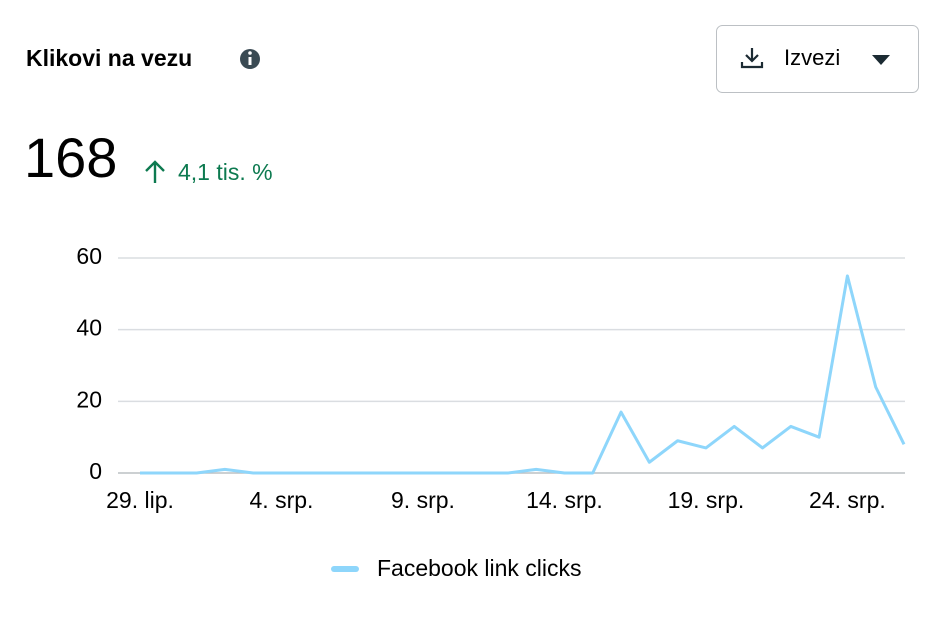  Describe the element at coordinates (847, 500) in the screenshot. I see `x-tick-label: 24. srp.` at that location.